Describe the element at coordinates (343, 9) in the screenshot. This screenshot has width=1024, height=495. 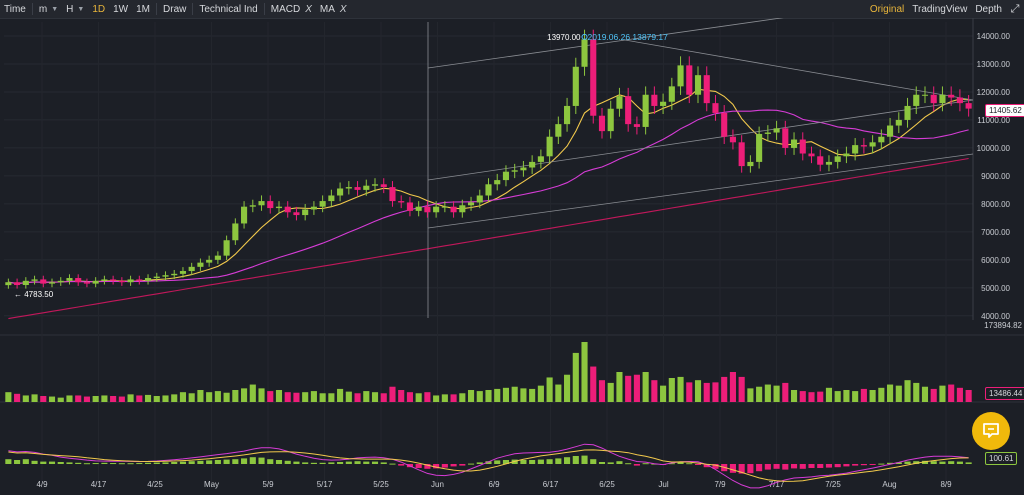
I see `remove-ma-icon: X` at that location.